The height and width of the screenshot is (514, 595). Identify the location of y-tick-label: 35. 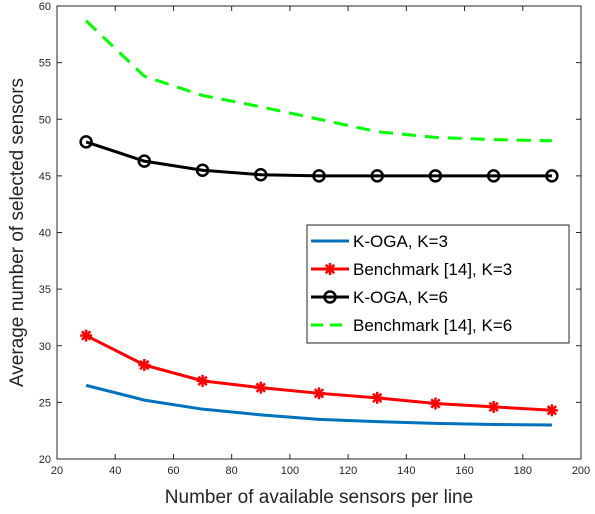
(45, 290).